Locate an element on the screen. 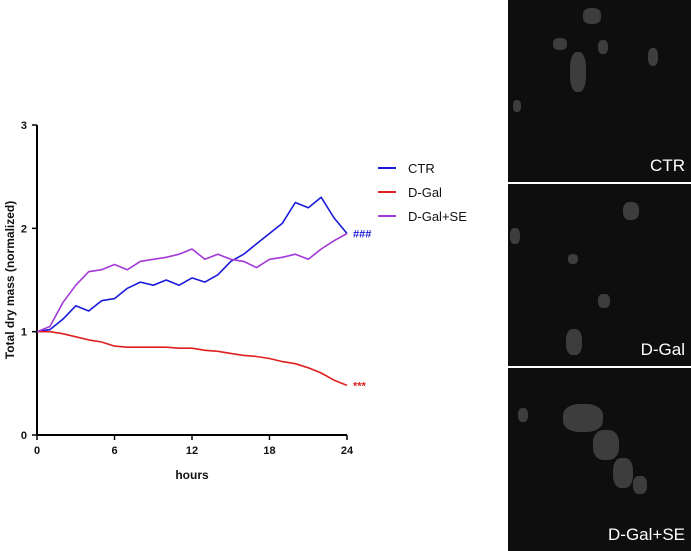 The image size is (691, 551). legend: CTR D-Gal D-Gal+SE is located at coordinates (422, 192).